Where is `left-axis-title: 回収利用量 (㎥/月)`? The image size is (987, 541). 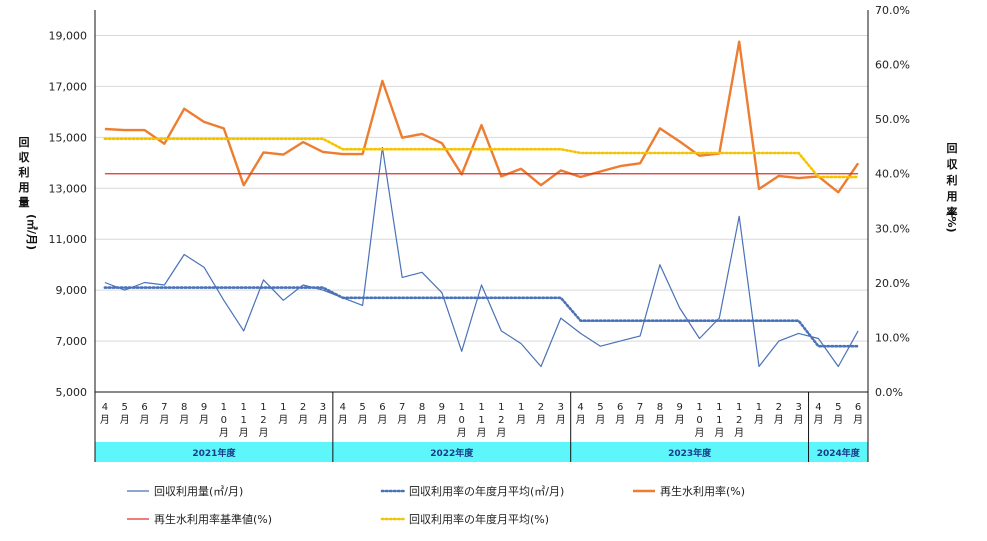 left-axis-title: 回収利用量 (㎥/月) is located at coordinates (29, 192).